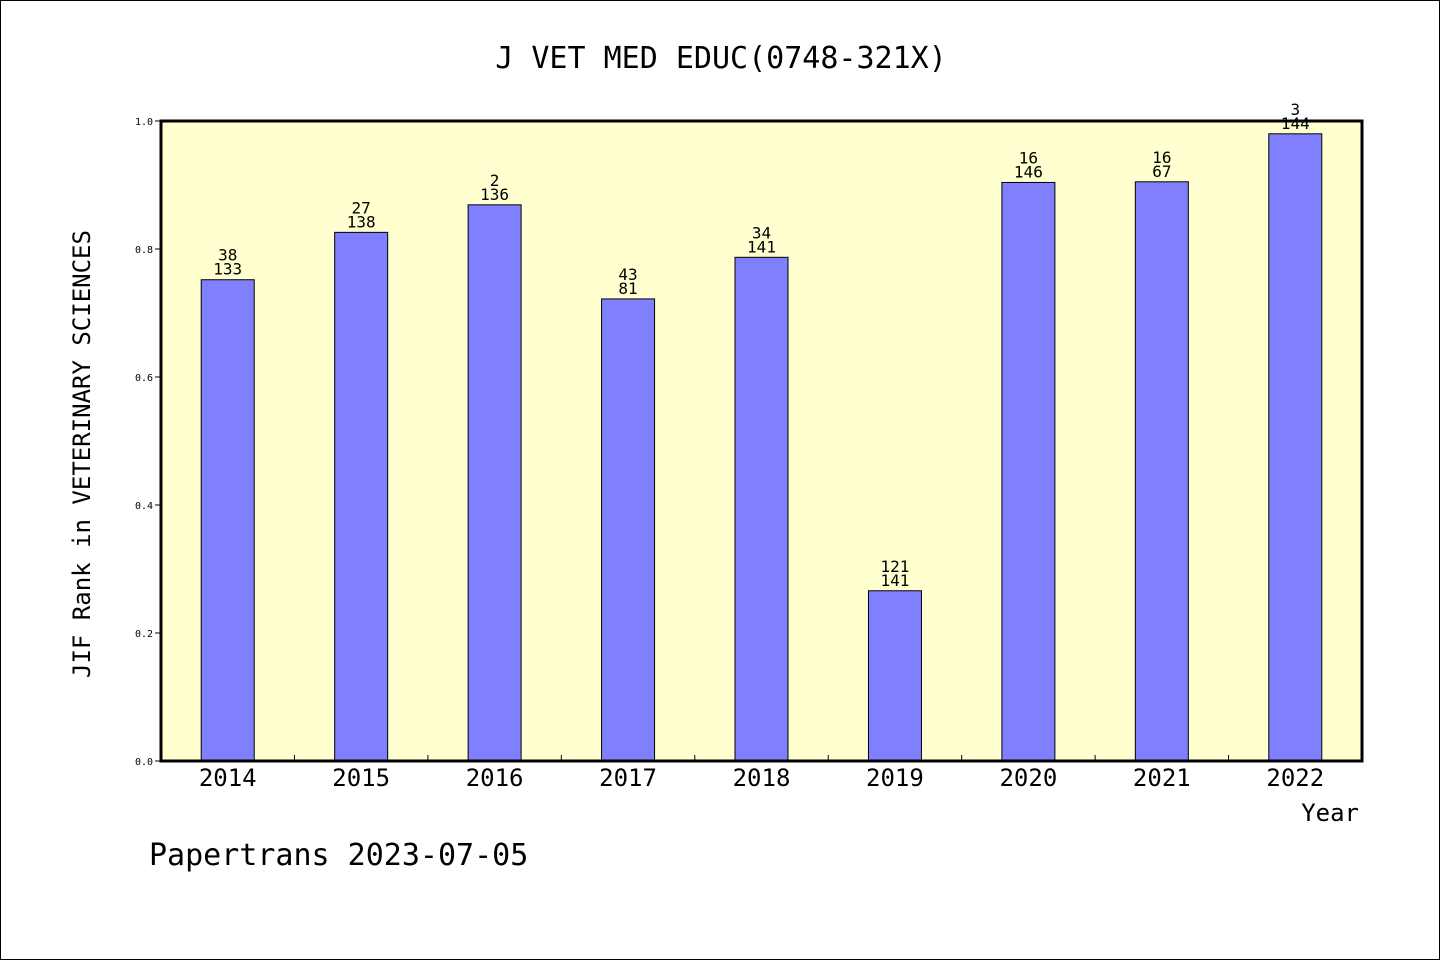  I want to click on bar-label-rank: 27, so click(361, 207).